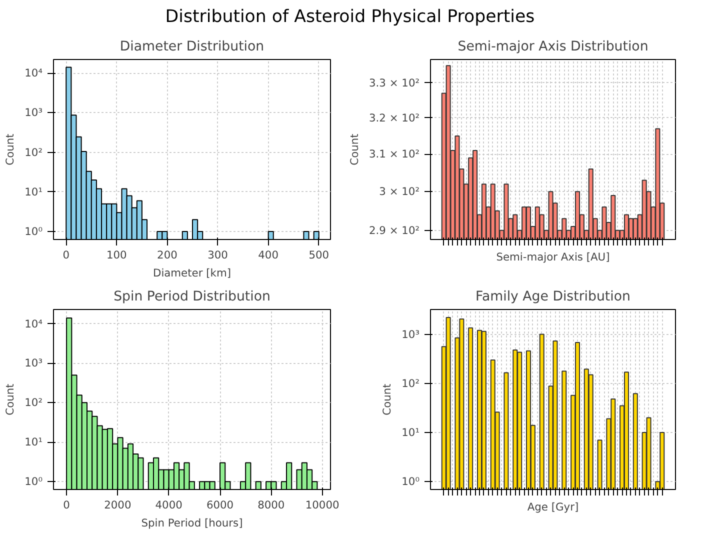  What do you see at coordinates (553, 297) in the screenshot?
I see `chart-title: Family Age Distribution` at bounding box center [553, 297].